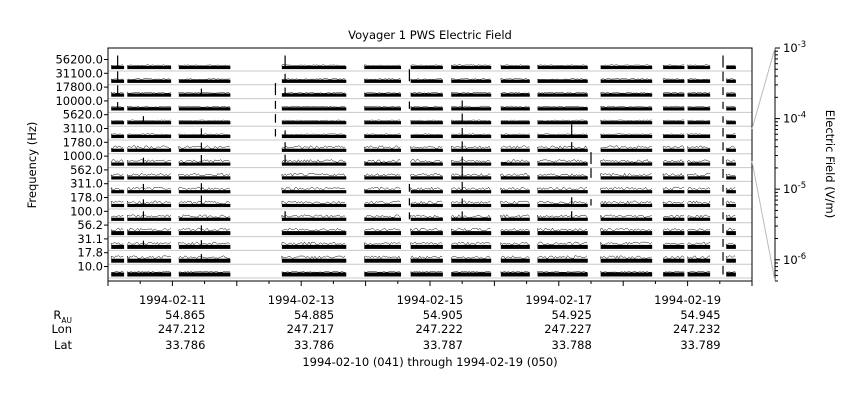  I want to click on colorbar-connector-bottom, so click(763, 221).